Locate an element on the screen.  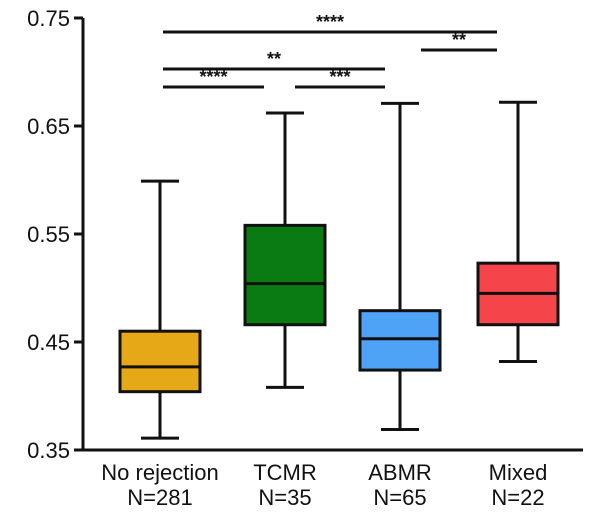
y-tick-label: 0.45 is located at coordinates (48, 342).